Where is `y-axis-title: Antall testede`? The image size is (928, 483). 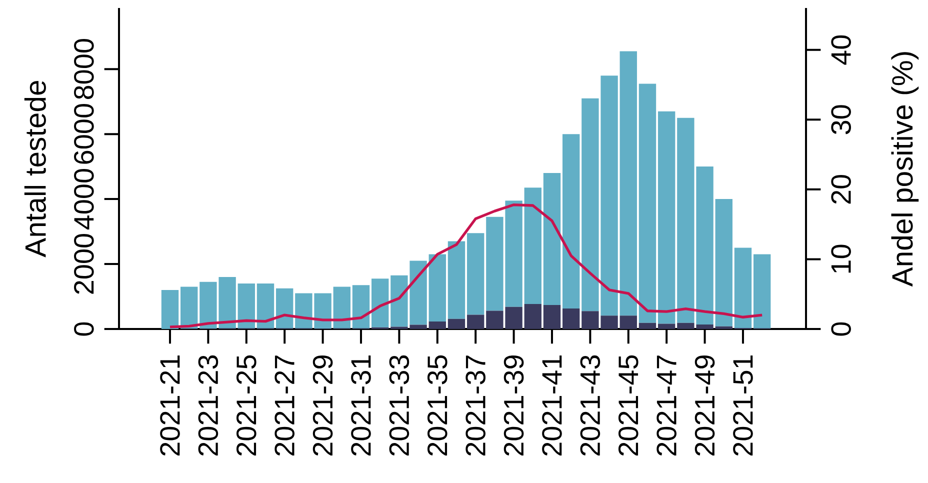 y-axis-title: Antall testede is located at coordinates (35, 169).